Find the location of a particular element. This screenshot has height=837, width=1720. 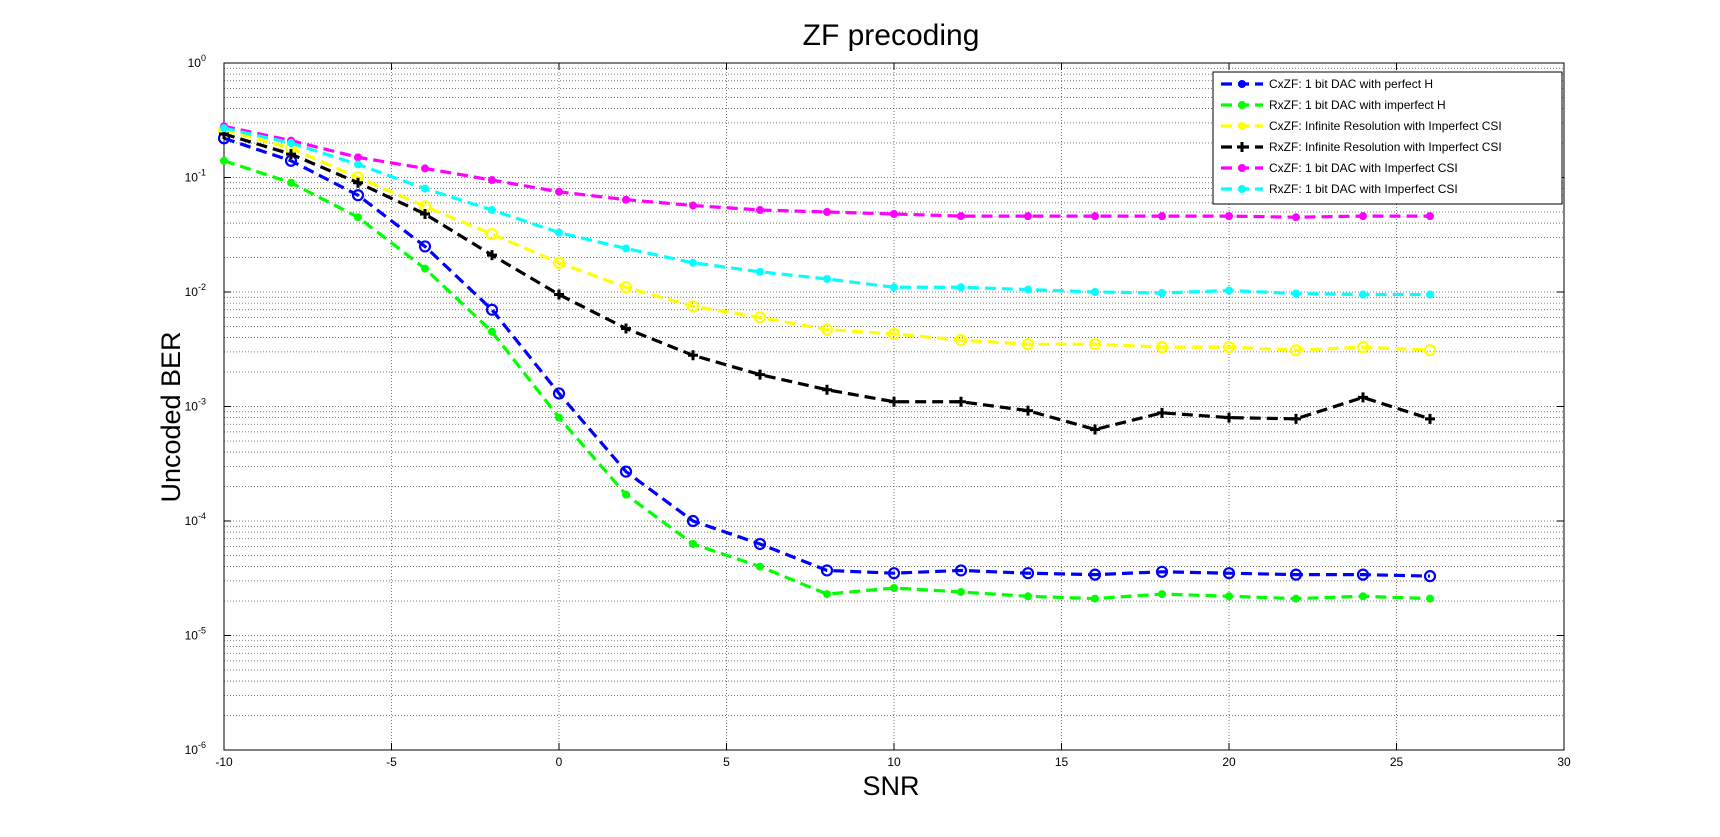

x-tick-label: 15 is located at coordinates (1062, 762).